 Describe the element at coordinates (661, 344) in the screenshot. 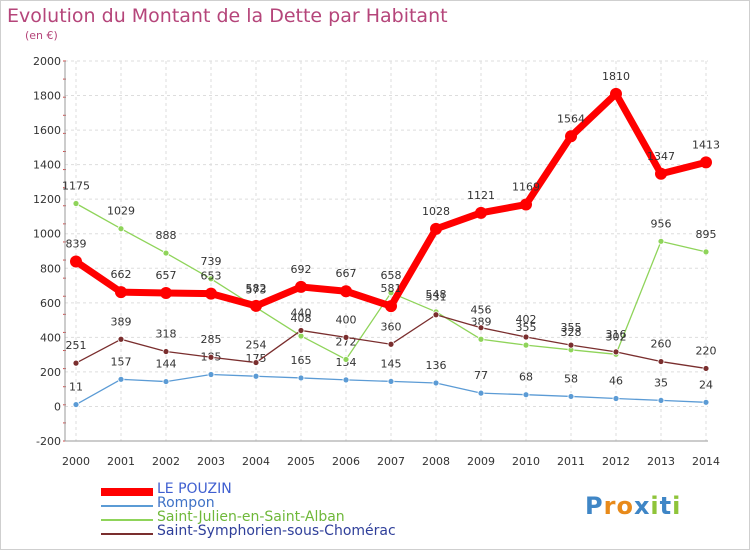

I see `data-label: 260` at that location.